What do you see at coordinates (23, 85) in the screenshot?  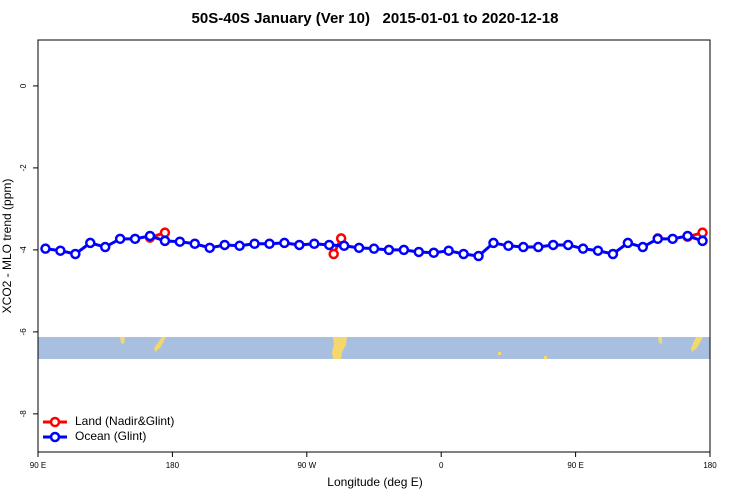 I see `y-tick-label: 0` at bounding box center [23, 85].